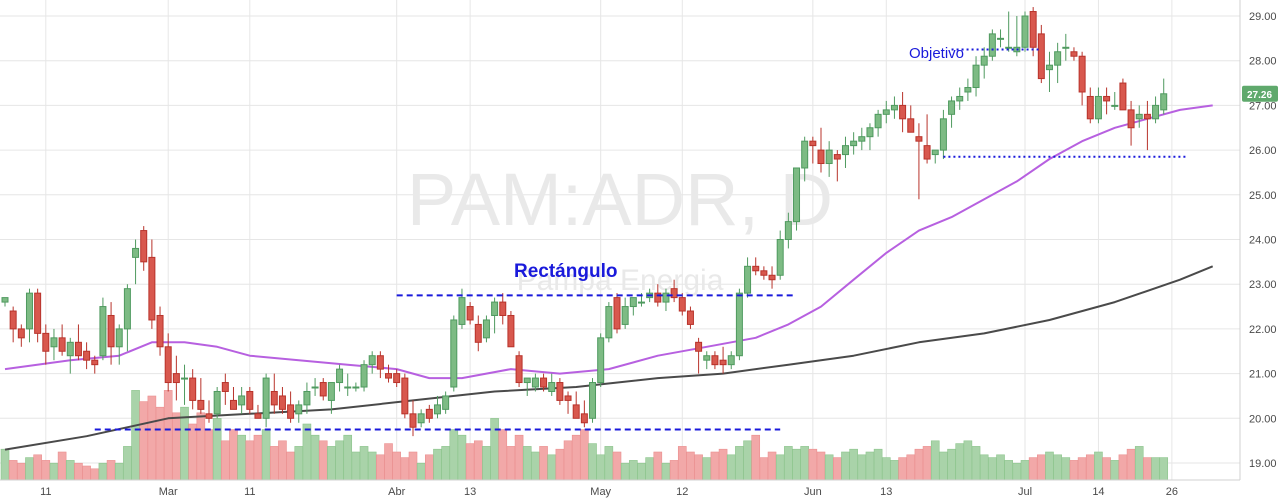 This screenshot has width=1280, height=499. I want to click on last-price-tag: 27.26, so click(1260, 93).